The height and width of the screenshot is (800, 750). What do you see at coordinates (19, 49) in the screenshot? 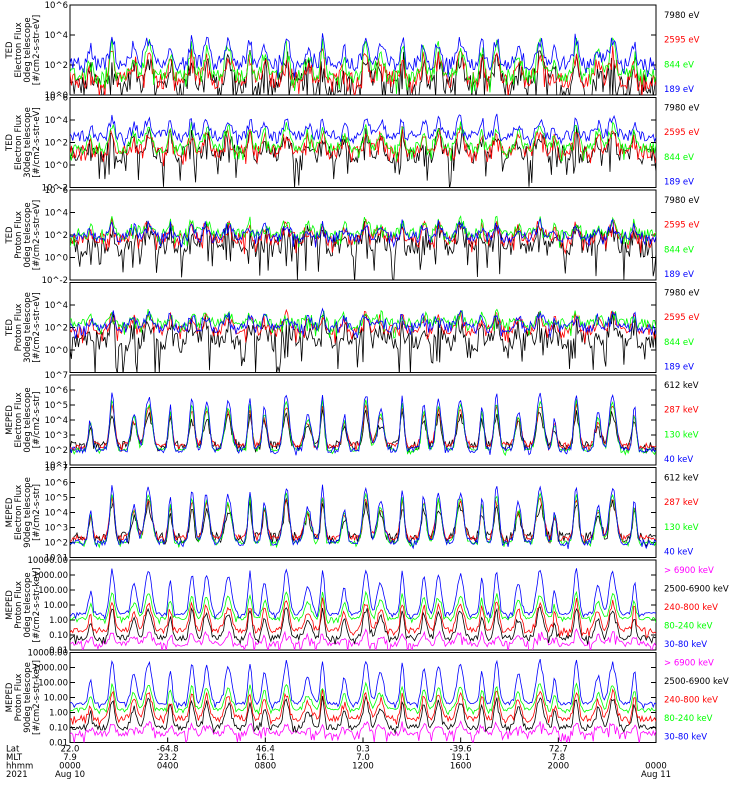
I see `y-axis-title-line: Electron Flux` at bounding box center [19, 49].